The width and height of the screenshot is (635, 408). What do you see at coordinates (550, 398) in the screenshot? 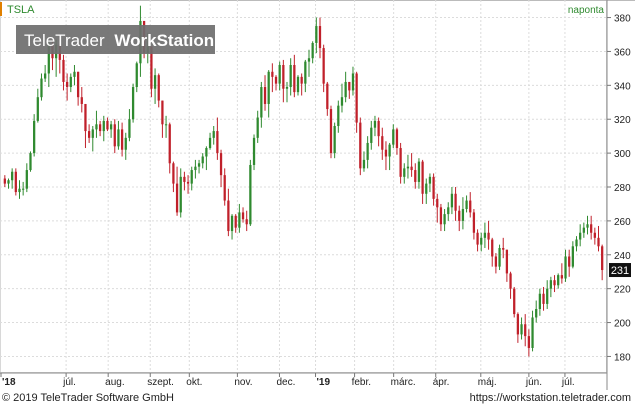
I see `footer-url: https://workstation.teletrader.com` at bounding box center [550, 398].